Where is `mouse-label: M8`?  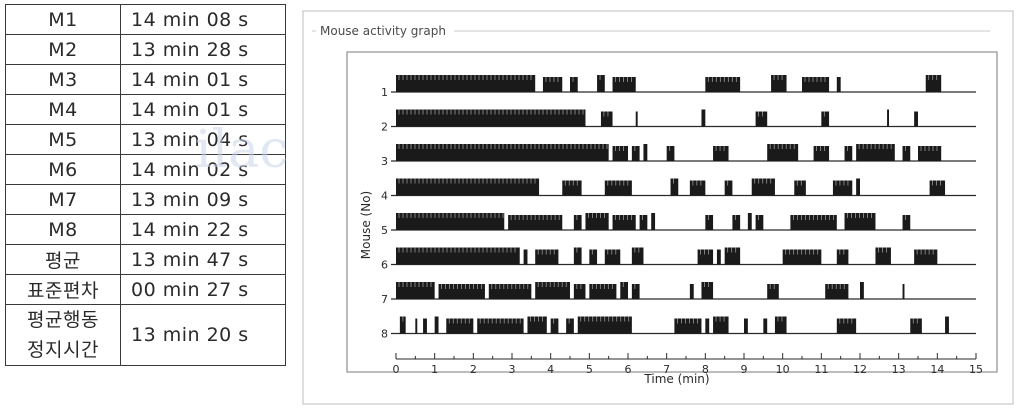
mouse-label: M8 is located at coordinates (63, 229).